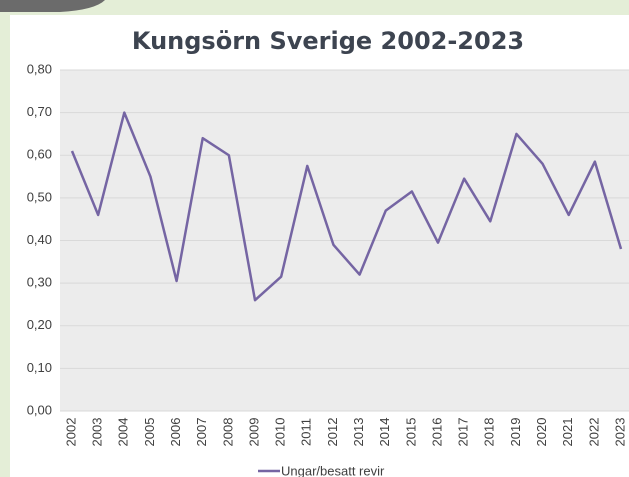 Image resolution: width=629 pixels, height=477 pixels. I want to click on x-tick-label: 2014, so click(384, 432).